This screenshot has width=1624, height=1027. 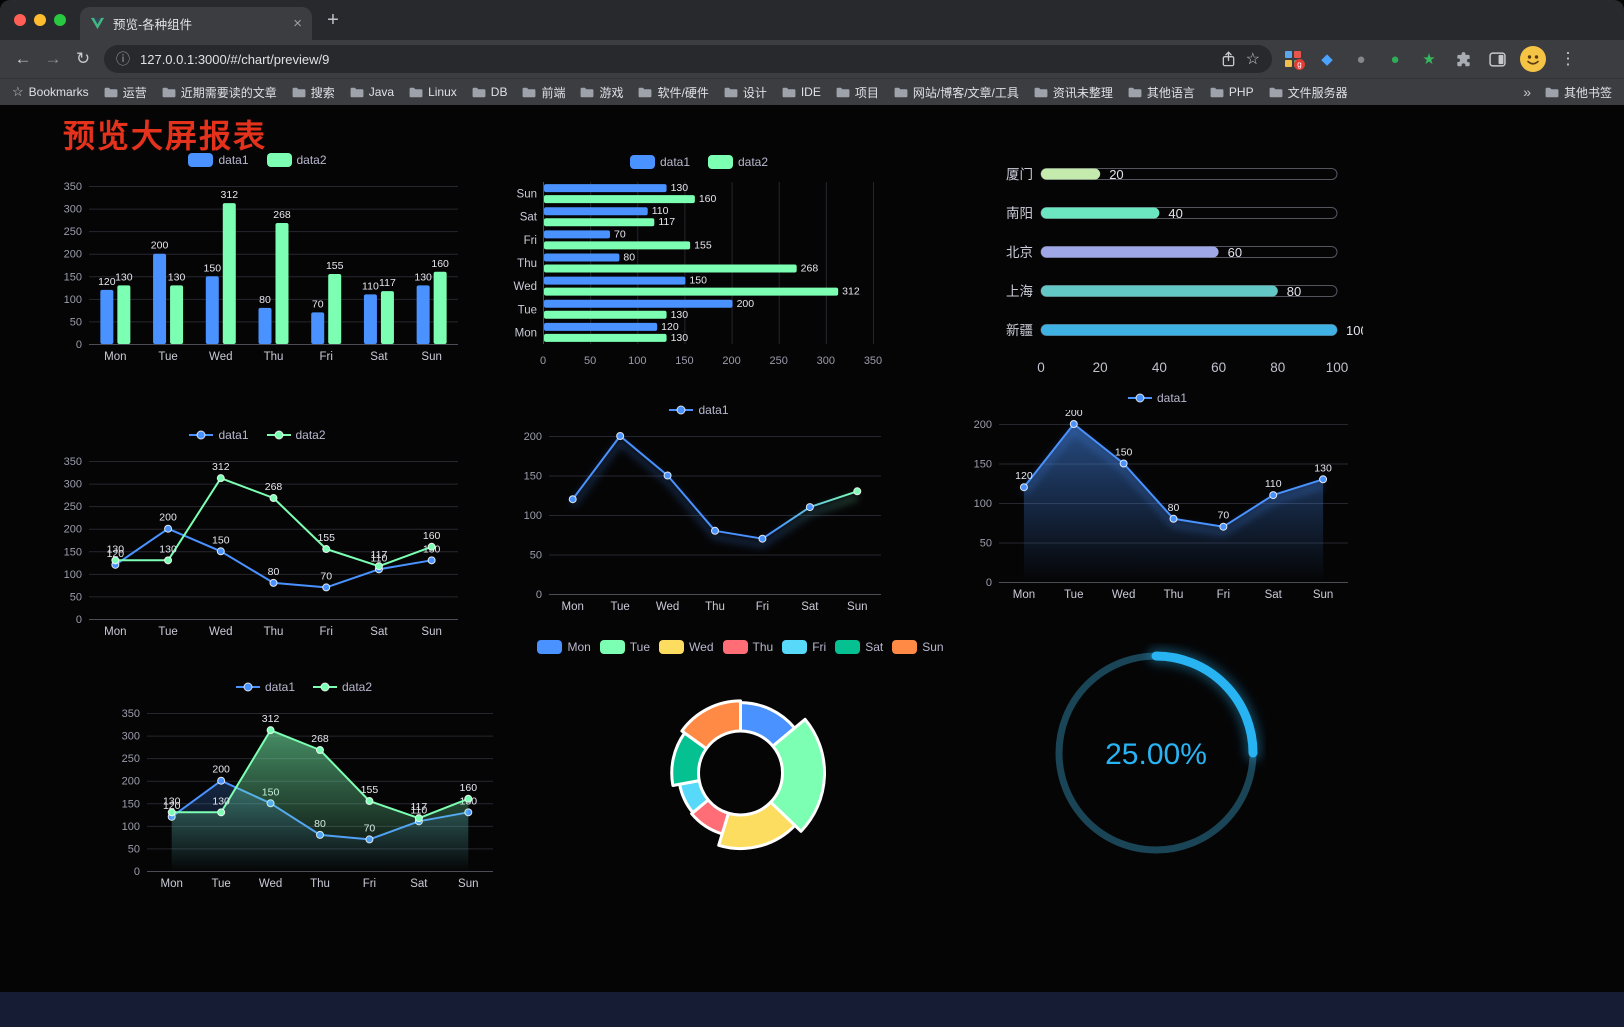 I want to click on share-icon, so click(x=1228, y=59).